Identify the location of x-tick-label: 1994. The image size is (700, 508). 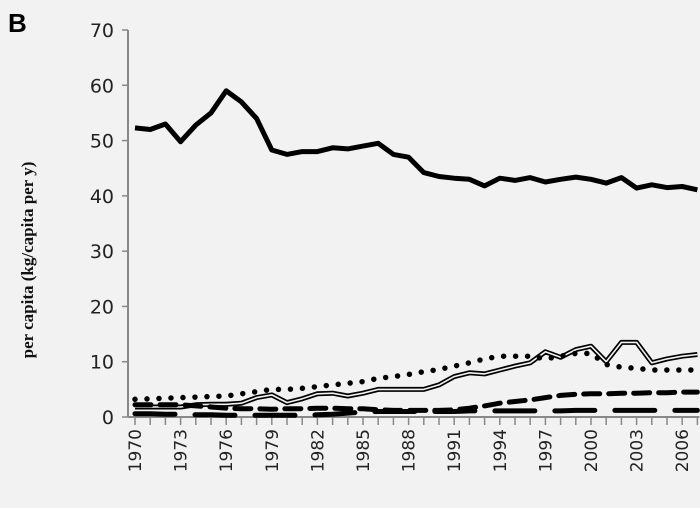
(501, 450).